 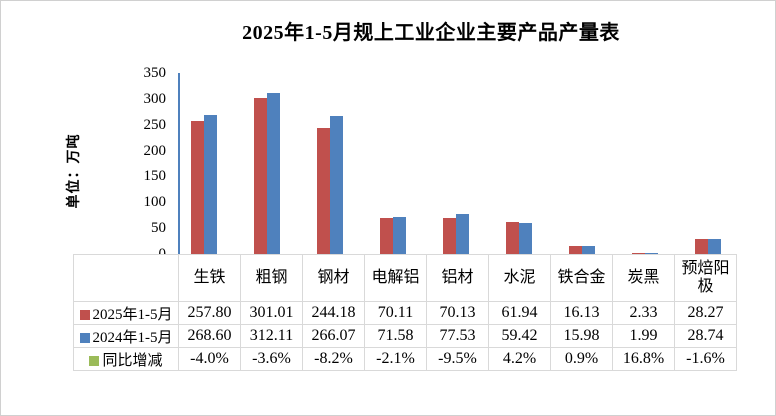 I want to click on category-header-cell: 生铁, so click(x=209, y=278).